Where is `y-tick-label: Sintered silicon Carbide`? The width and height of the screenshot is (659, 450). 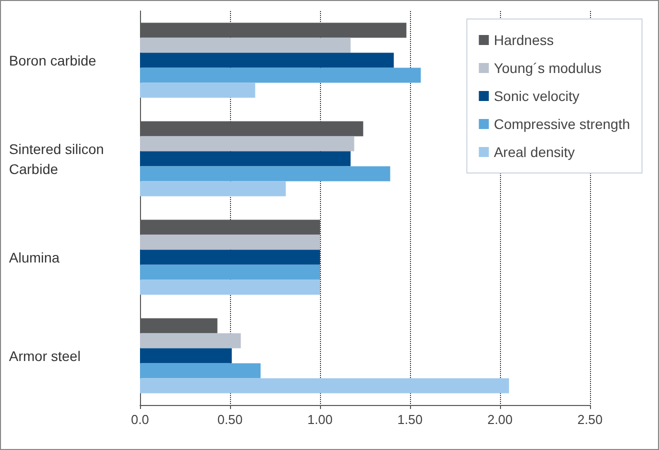
y-tick-label: Sintered silicon Carbide is located at coordinates (58, 158).